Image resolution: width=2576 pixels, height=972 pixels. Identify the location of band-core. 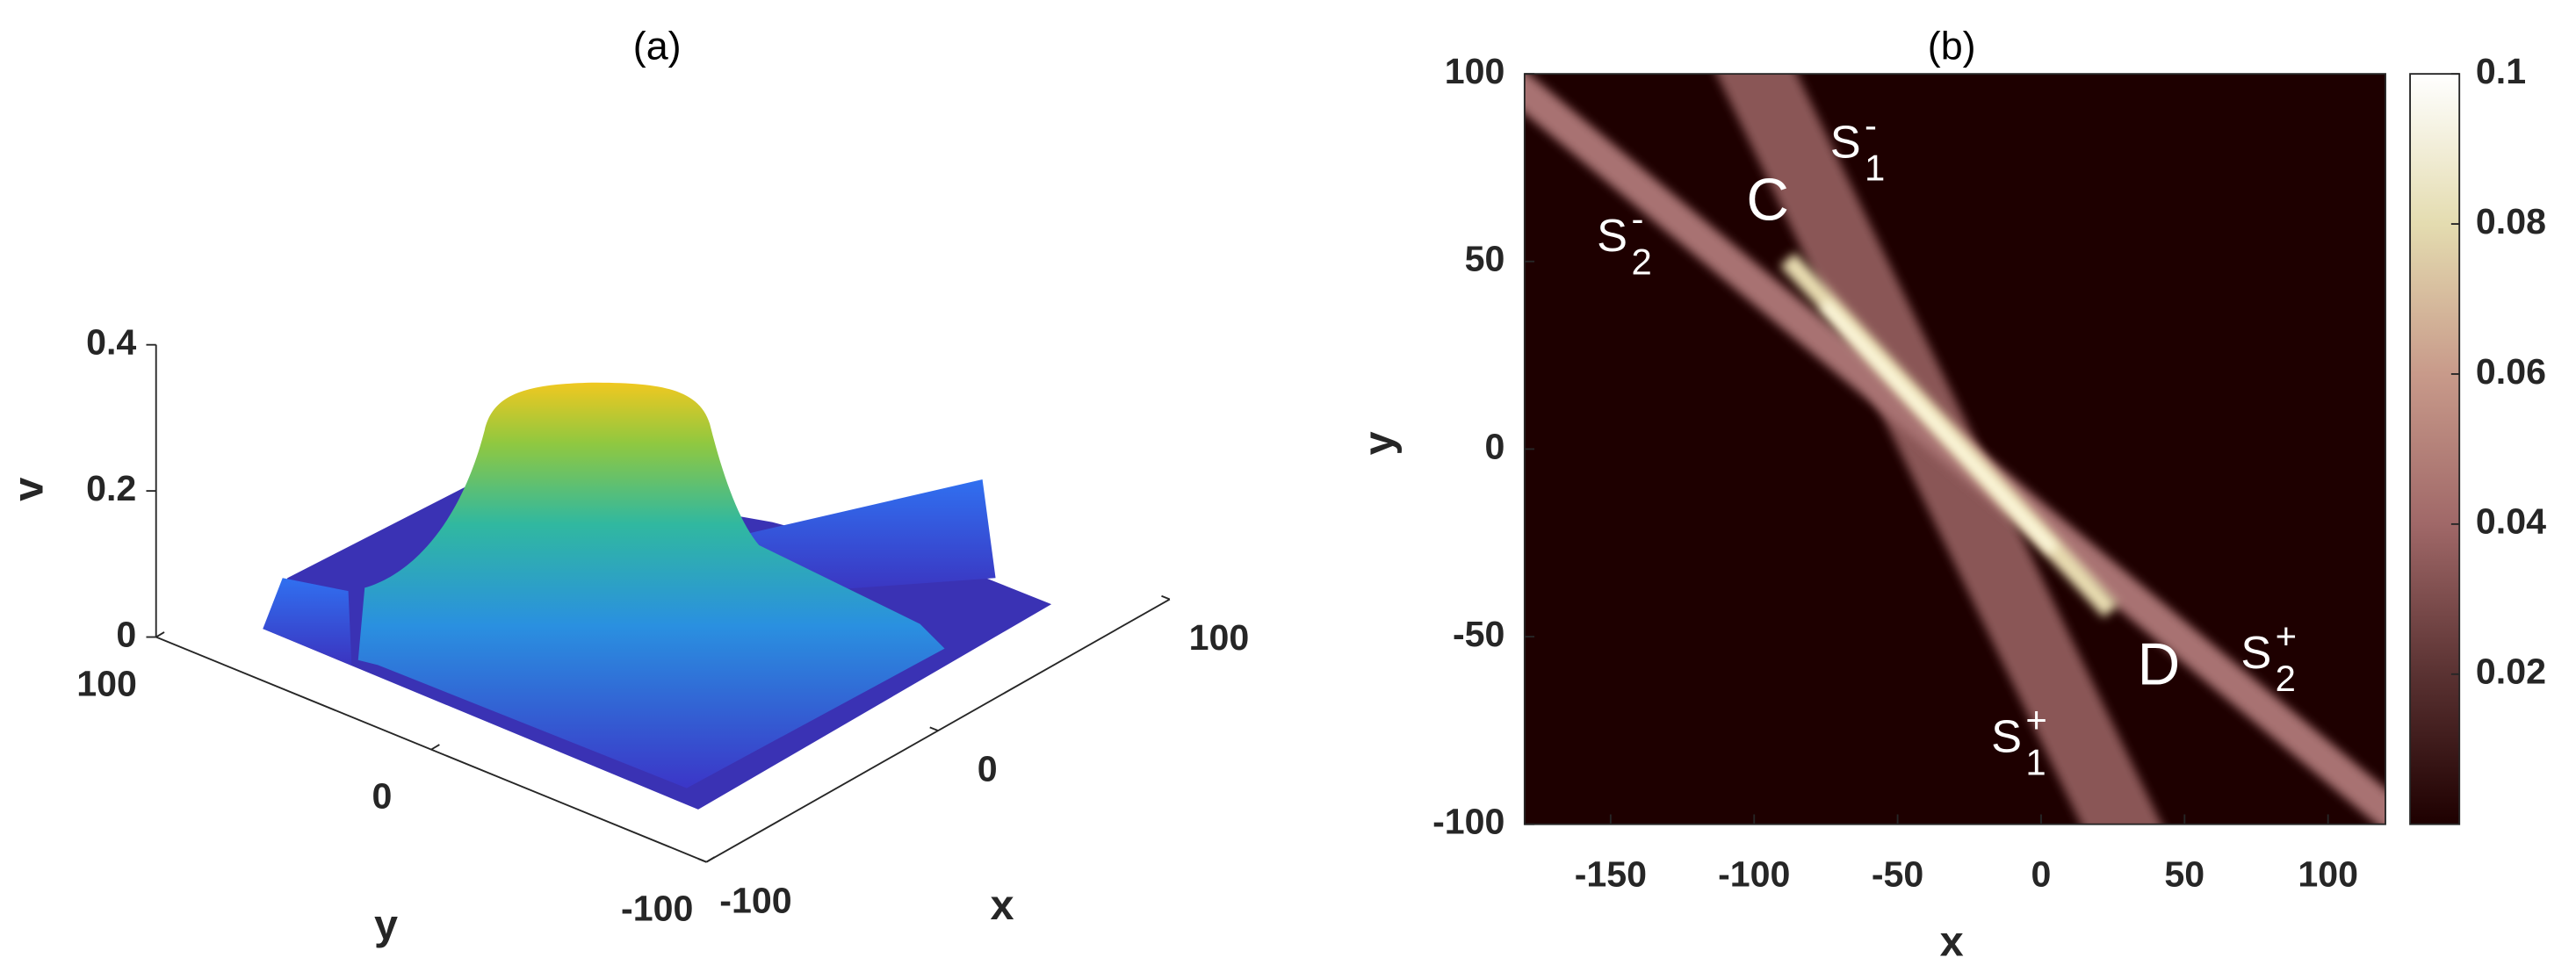
(1939, 427).